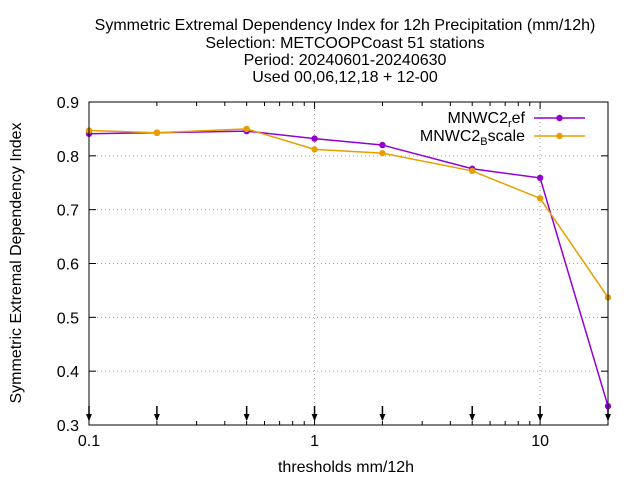  I want to click on y-tick-label: 0.9, so click(68, 103).